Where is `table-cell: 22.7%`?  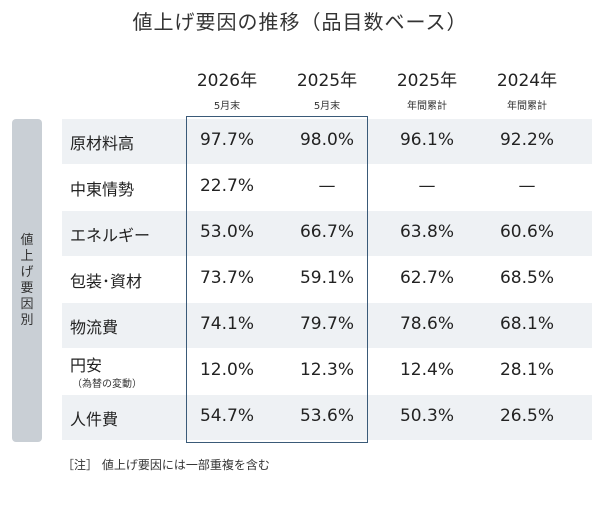 table-cell: 22.7% is located at coordinates (226, 186).